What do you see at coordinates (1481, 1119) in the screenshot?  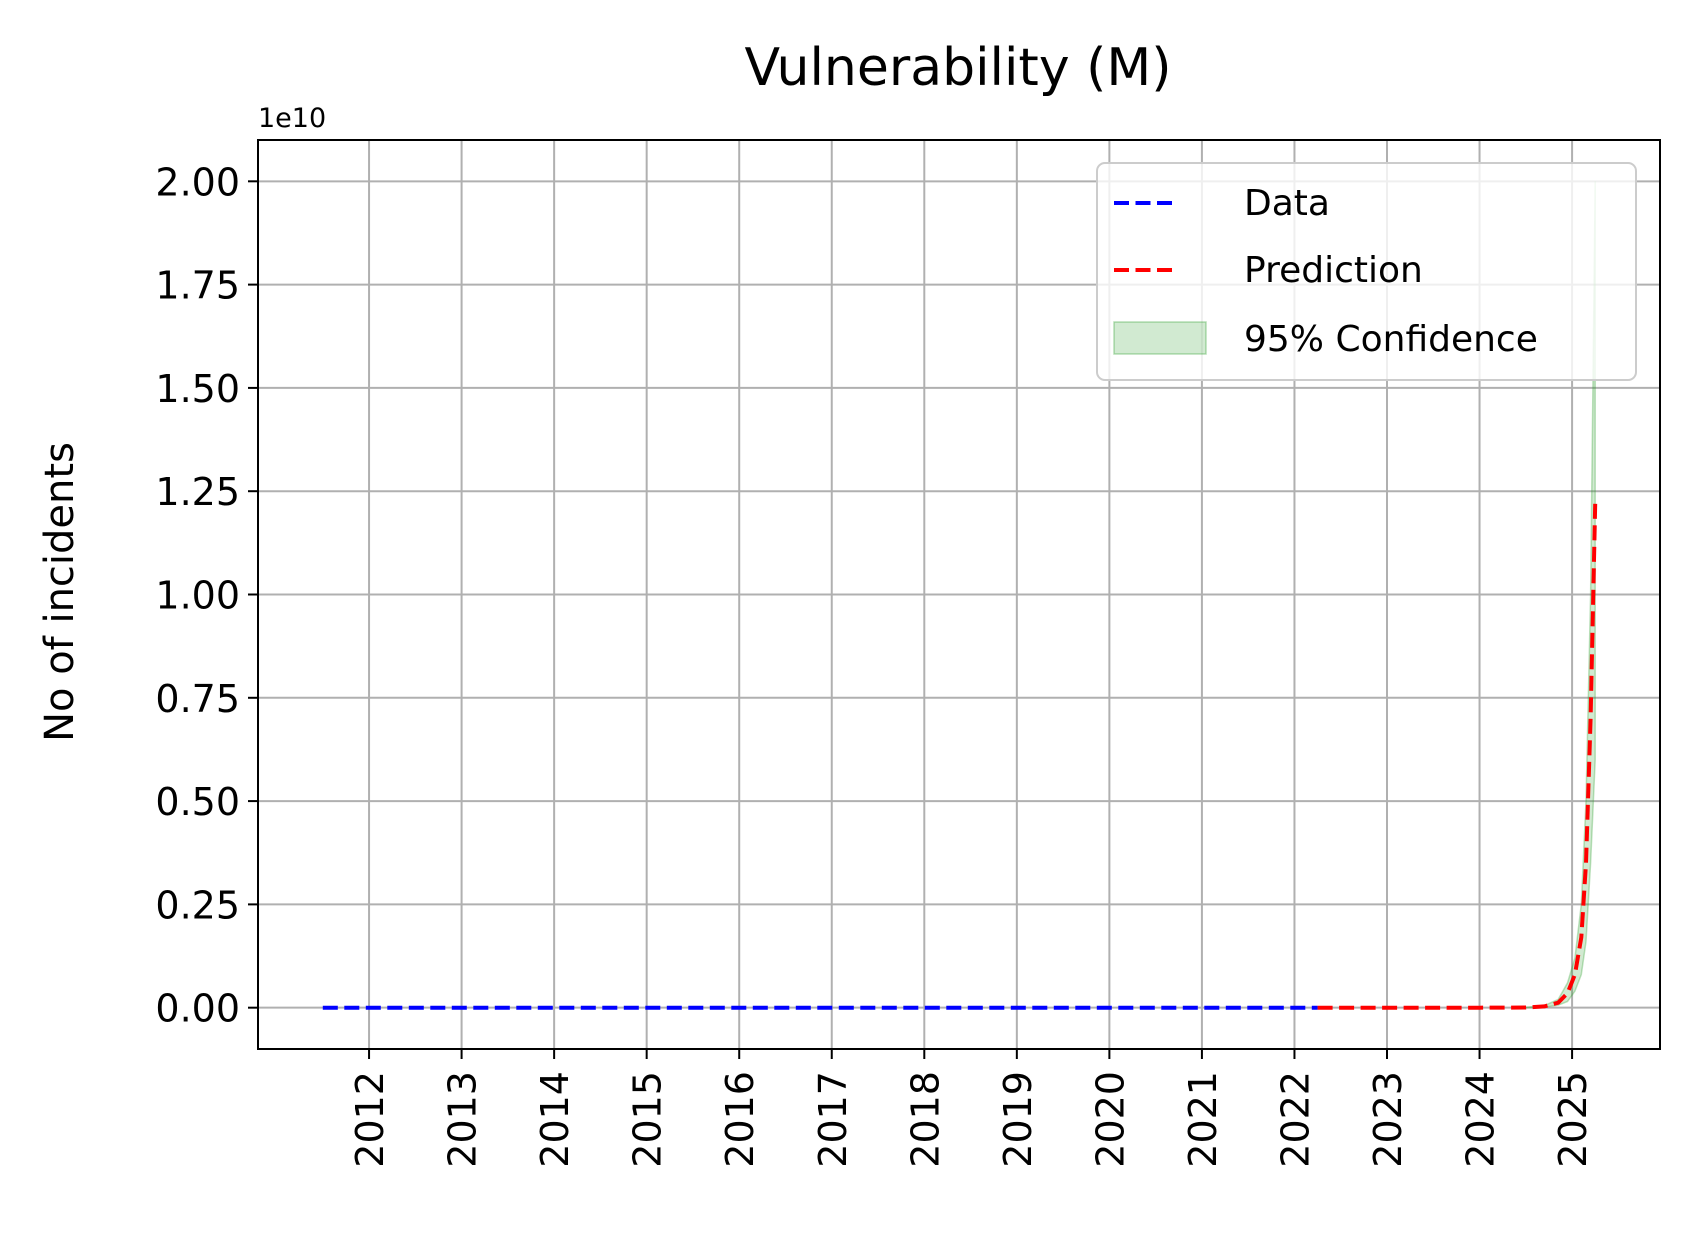 I see `x-tick-label: 2024` at bounding box center [1481, 1119].